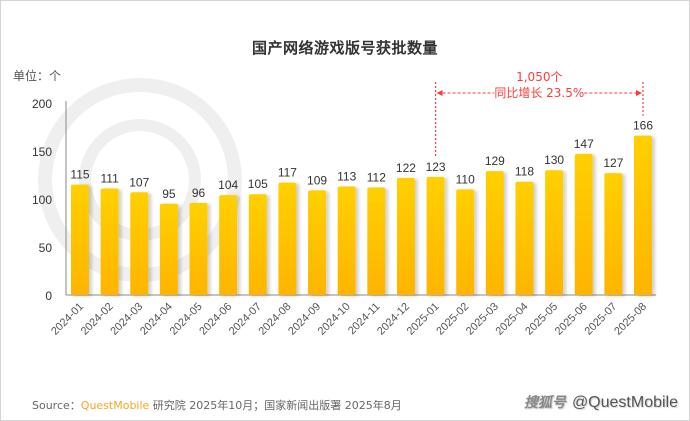 Image resolution: width=690 pixels, height=421 pixels. Describe the element at coordinates (48, 296) in the screenshot. I see `y-tick-label: 0` at that location.